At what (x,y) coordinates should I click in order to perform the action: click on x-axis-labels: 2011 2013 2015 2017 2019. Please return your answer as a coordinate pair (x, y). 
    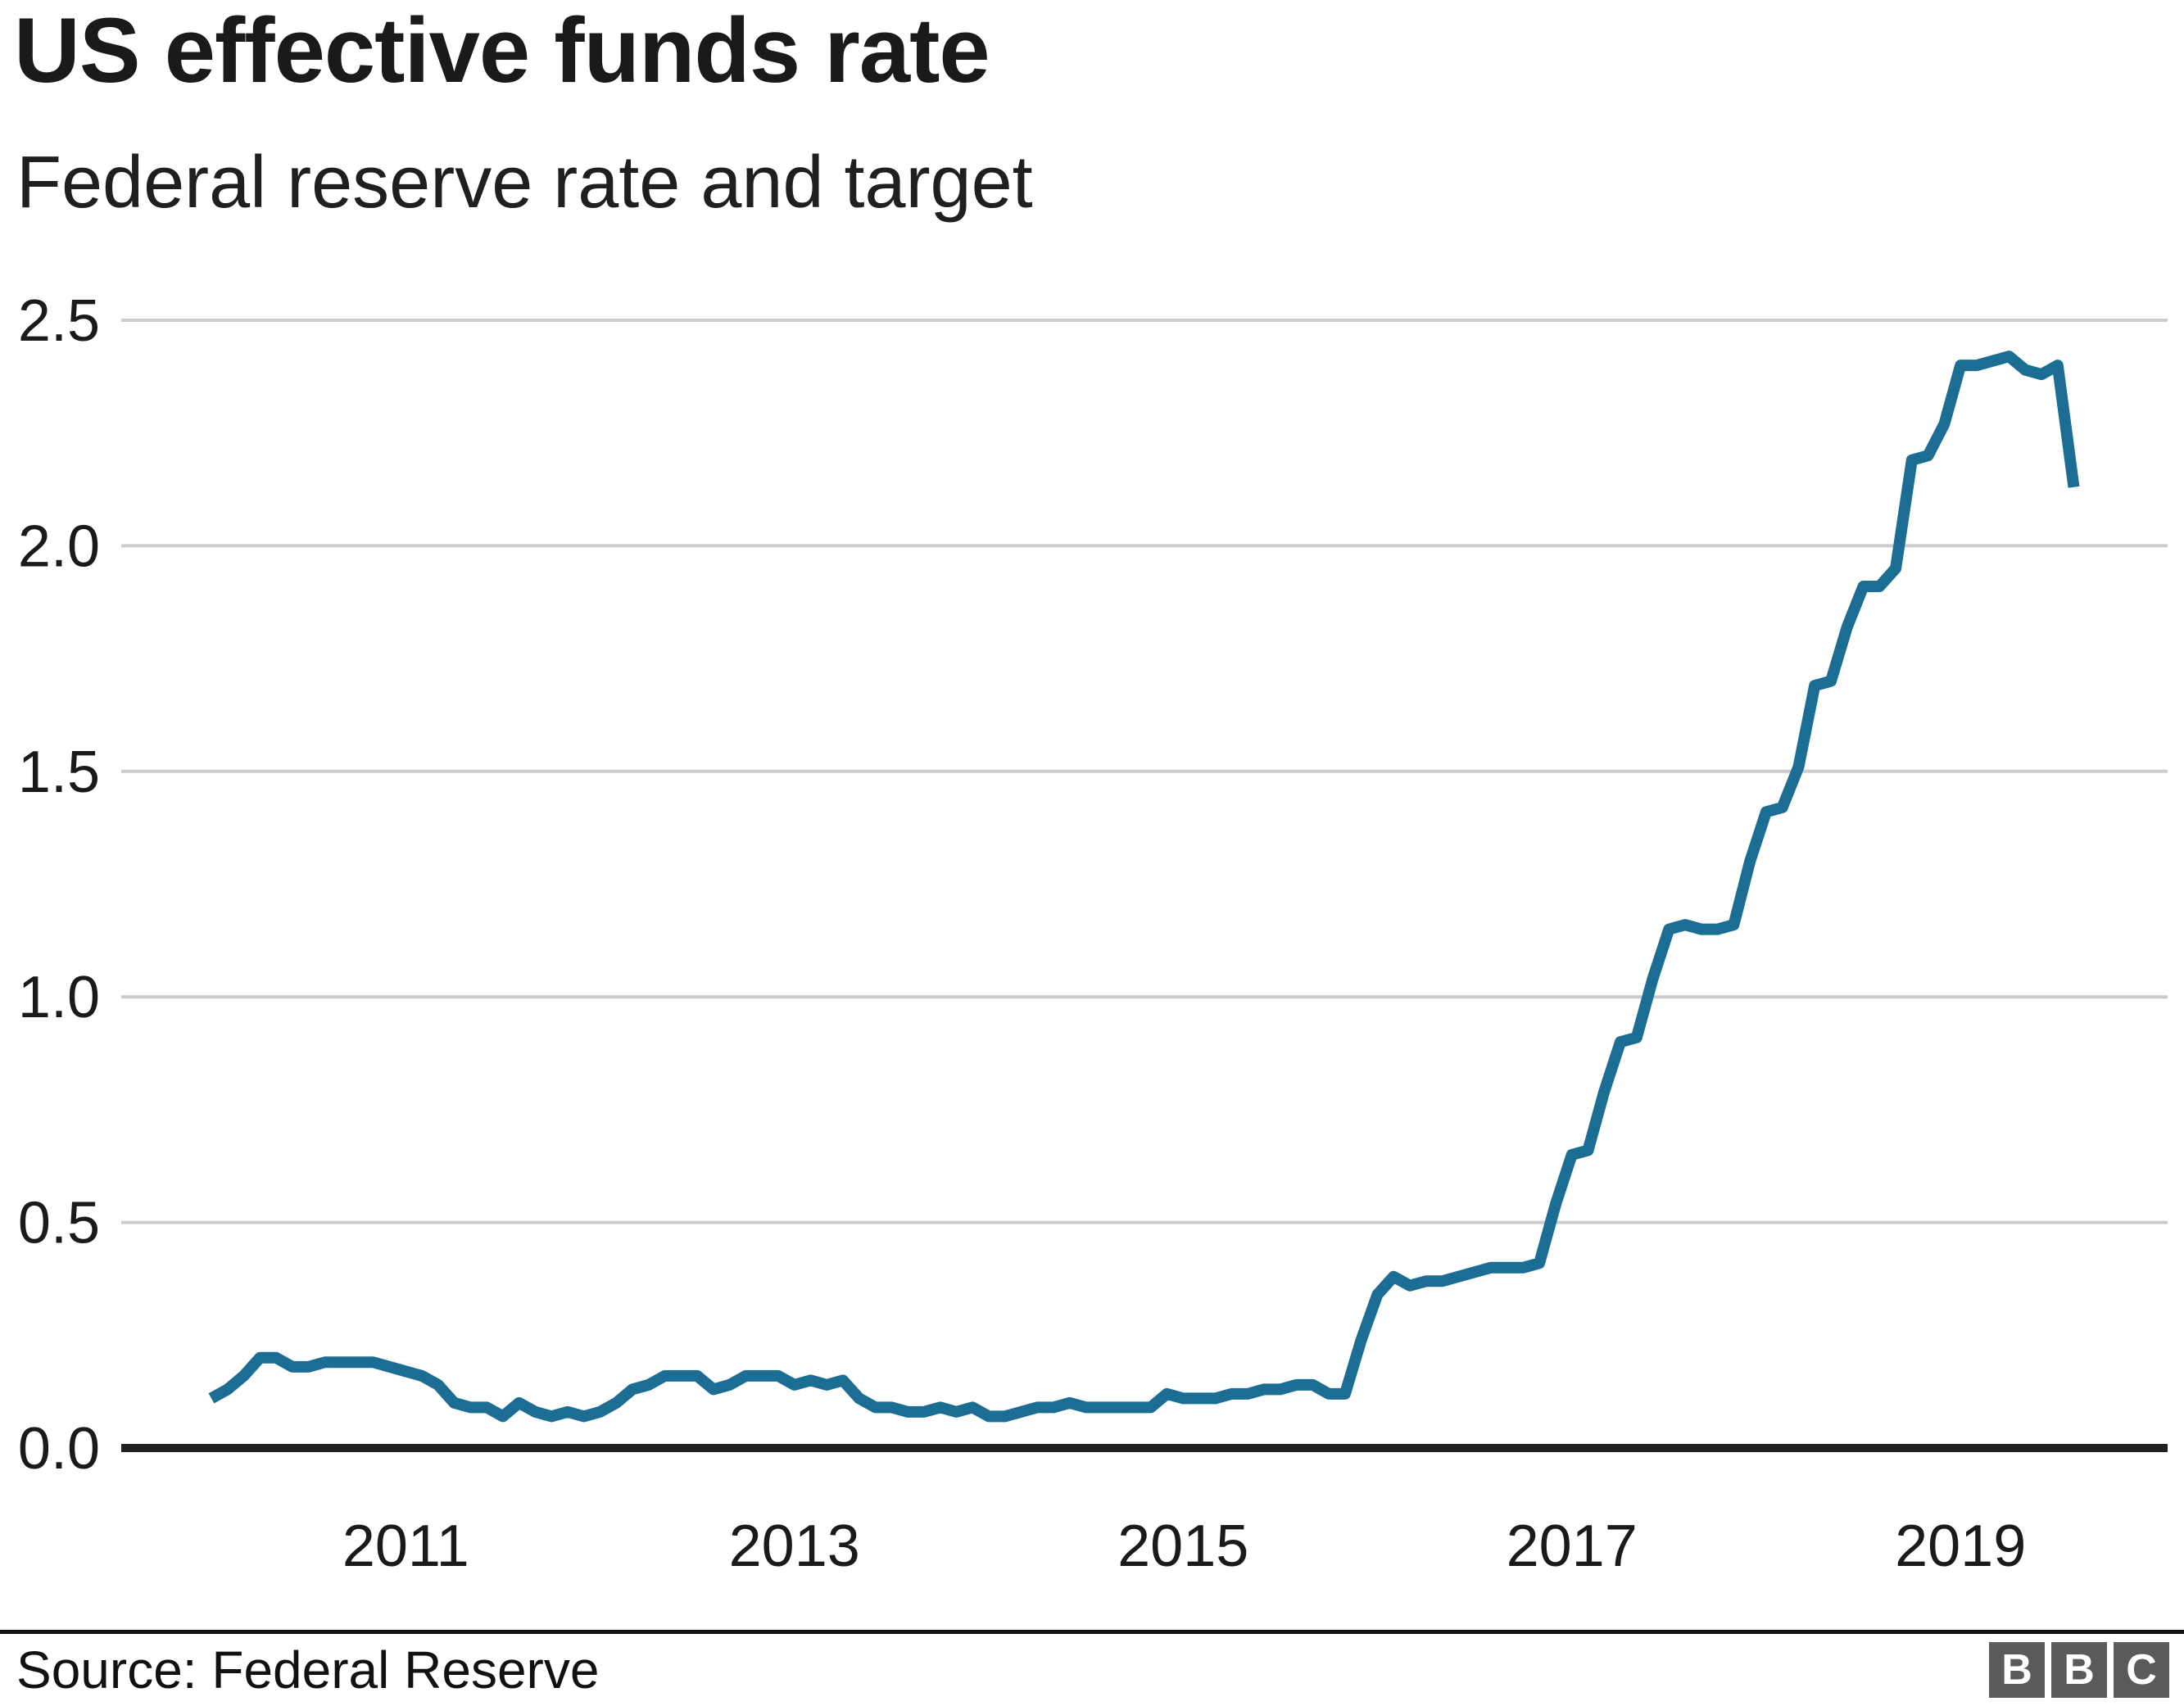
    Looking at the image, I should click on (1184, 1546).